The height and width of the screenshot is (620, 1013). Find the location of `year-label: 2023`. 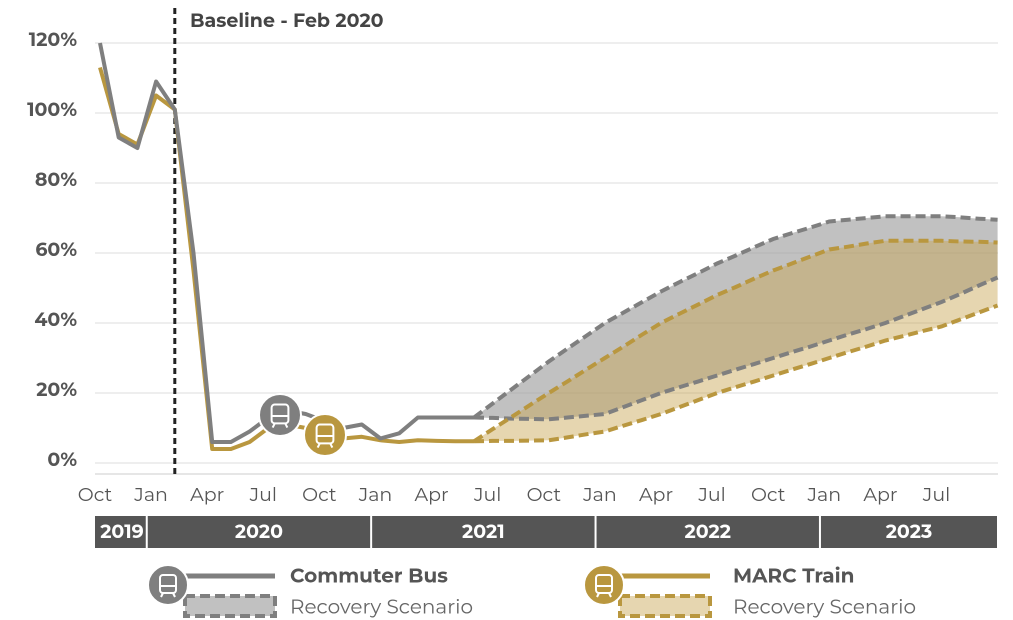

year-label: 2023 is located at coordinates (909, 531).